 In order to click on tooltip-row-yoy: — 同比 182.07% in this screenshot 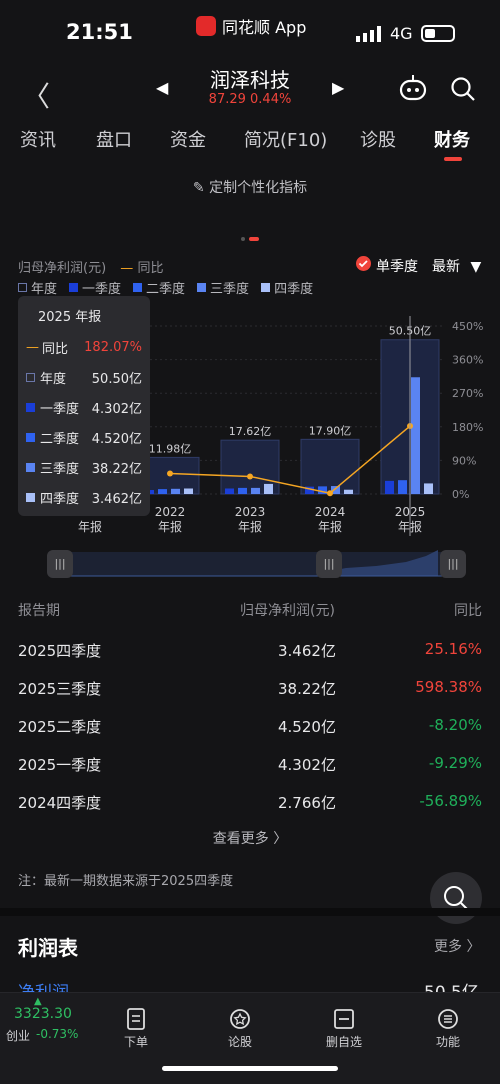, I will do `click(84, 348)`.